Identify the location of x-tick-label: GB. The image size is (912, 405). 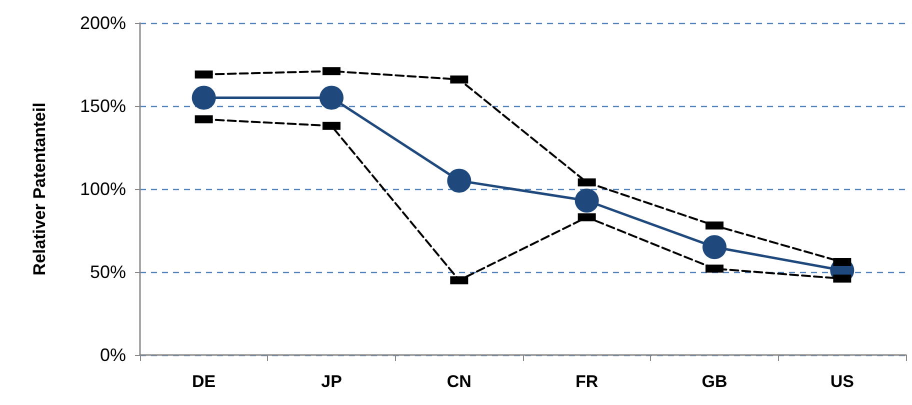
(715, 381).